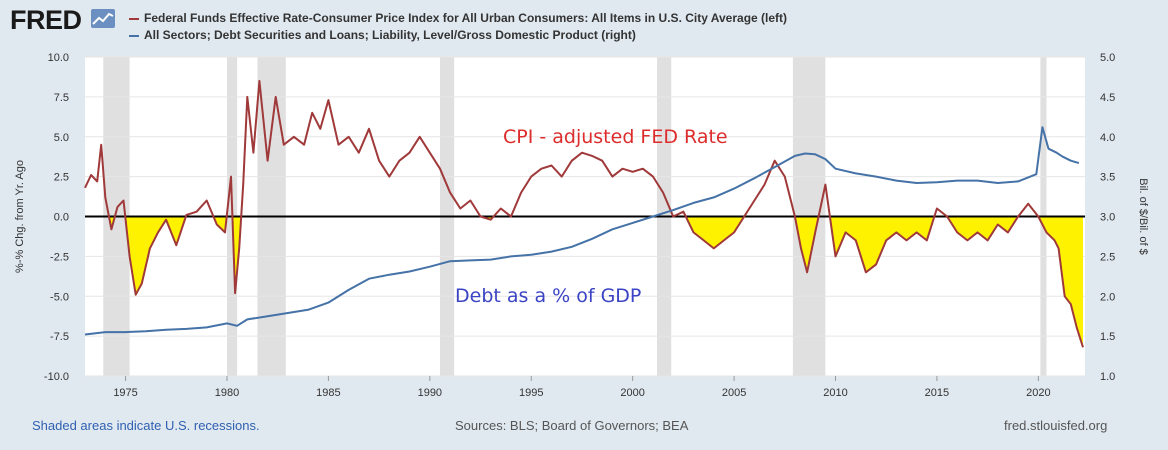 Image resolution: width=1168 pixels, height=450 pixels. Describe the element at coordinates (548, 296) in the screenshot. I see `annotation-debt-gdp: Debt as a % of GDP` at that location.